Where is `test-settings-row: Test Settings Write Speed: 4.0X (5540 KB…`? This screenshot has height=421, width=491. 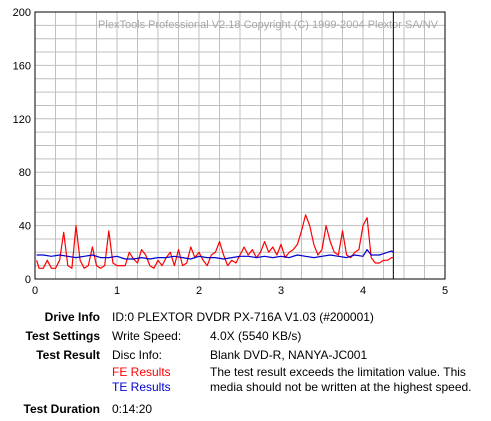 test-settings-row: Test Settings Write Speed: 4.0X (5540 KB… is located at coordinates (245, 336).